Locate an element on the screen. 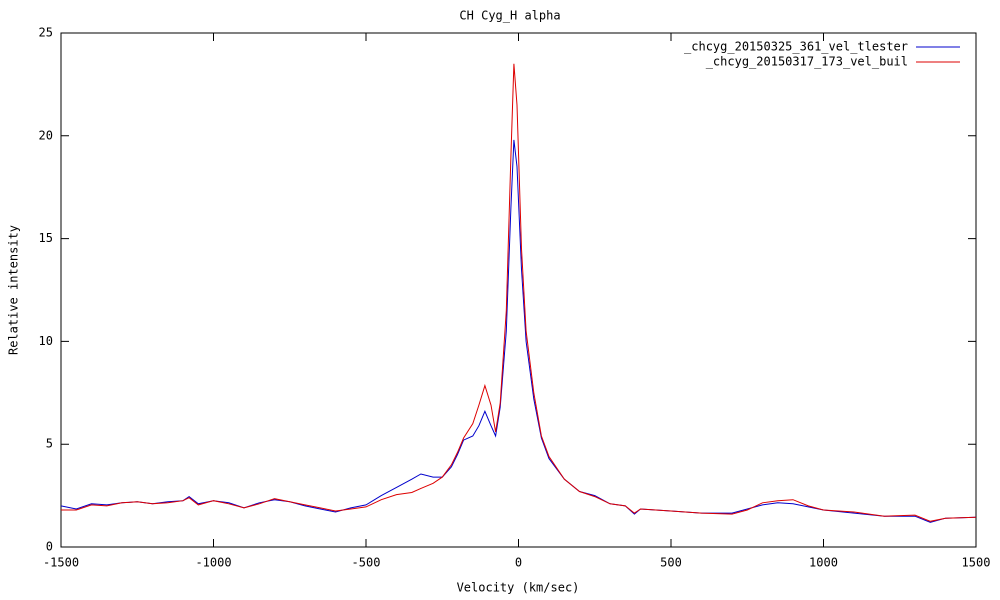 Image resolution: width=1000 pixels, height=600 pixels. x-tick-label: 1500 is located at coordinates (976, 563).